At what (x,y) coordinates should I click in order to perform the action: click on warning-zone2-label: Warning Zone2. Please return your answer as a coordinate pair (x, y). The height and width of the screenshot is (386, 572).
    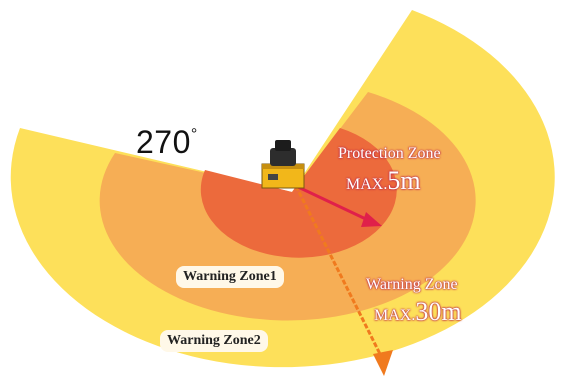
    Looking at the image, I should click on (214, 341).